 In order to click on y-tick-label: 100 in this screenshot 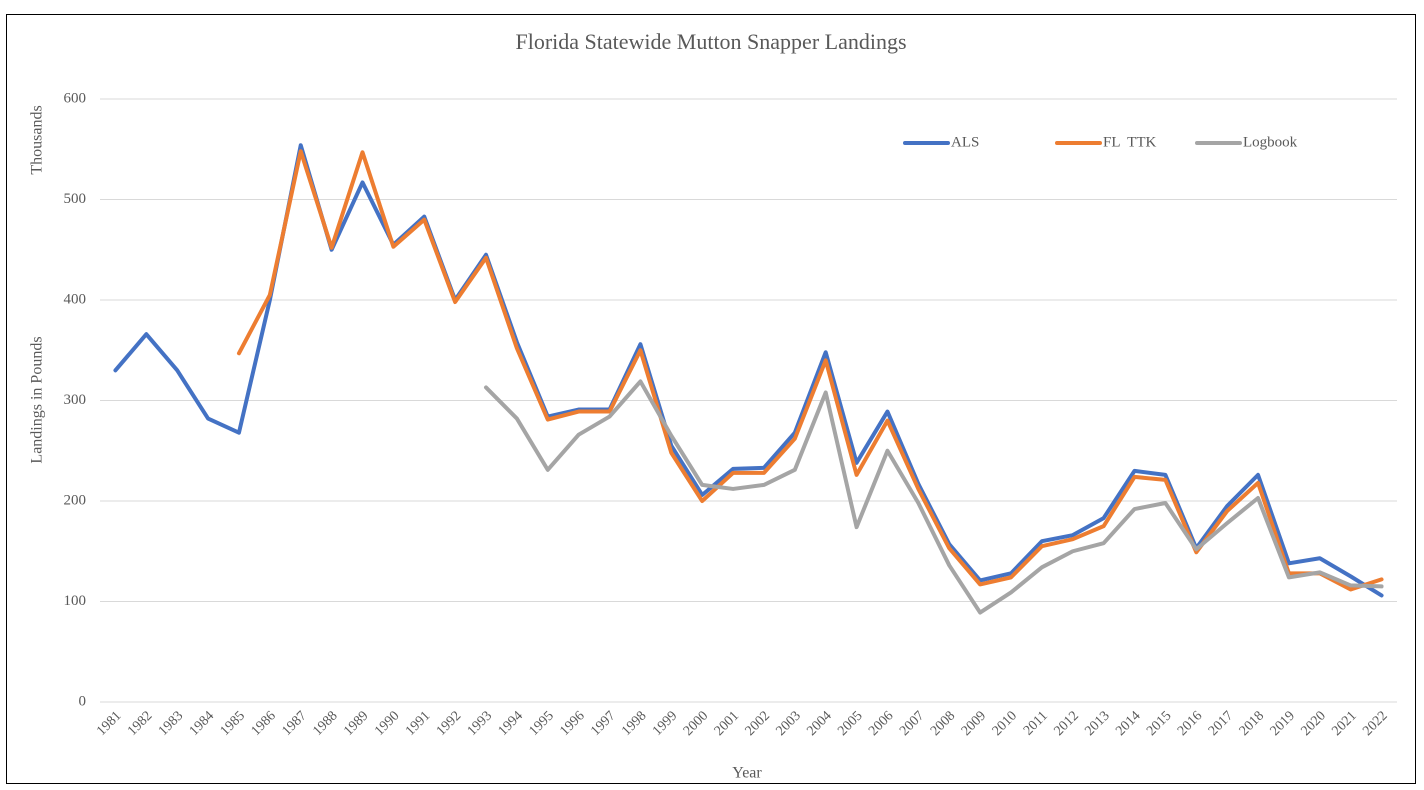, I will do `click(75, 601)`.